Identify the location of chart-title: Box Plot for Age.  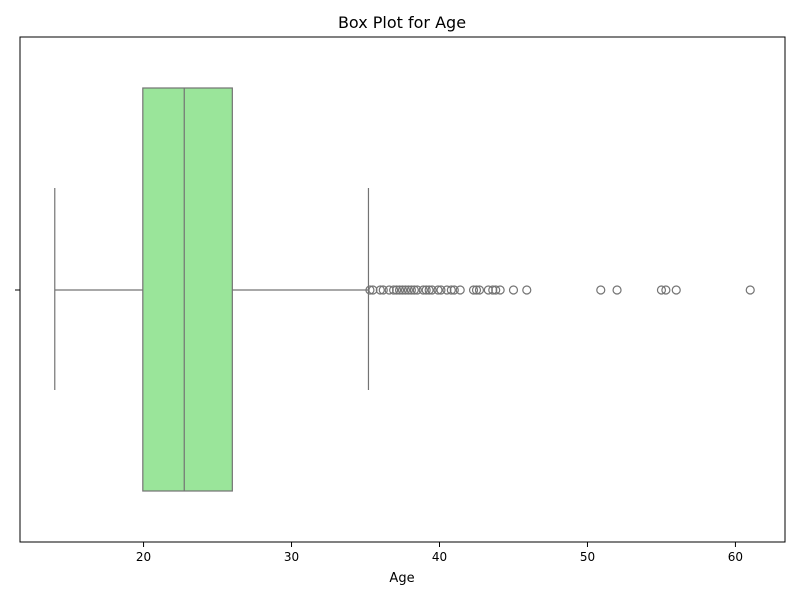
(402, 22).